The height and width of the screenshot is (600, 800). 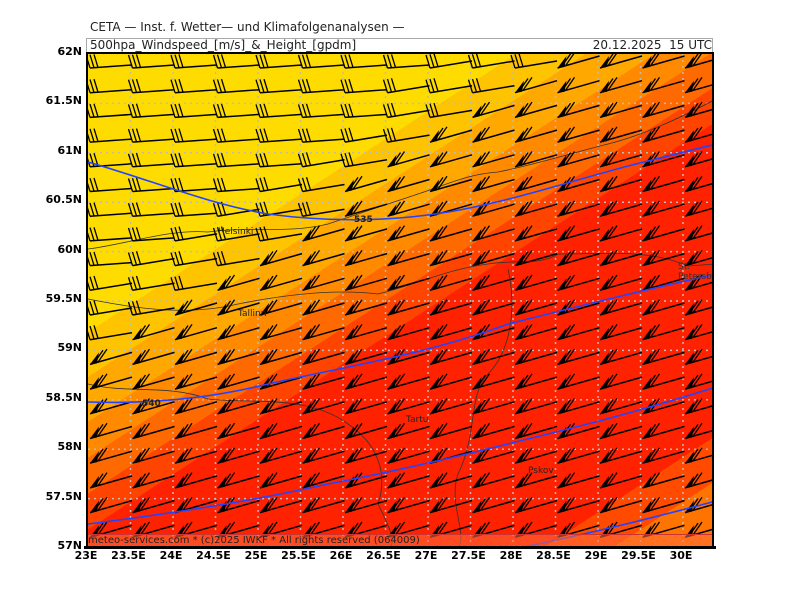 I want to click on lat-tick-label: 58N, so click(x=69, y=447).